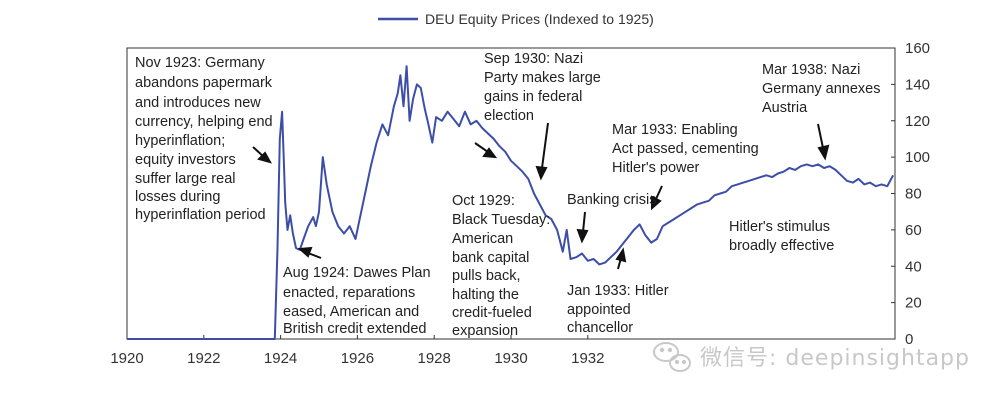 The width and height of the screenshot is (1000, 403). I want to click on arrow-mar1933, so click(659, 192).